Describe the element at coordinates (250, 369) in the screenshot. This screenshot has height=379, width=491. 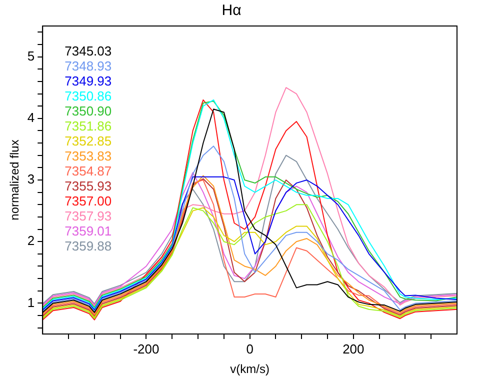
I see `x-axis-title: v(km/s)` at that location.